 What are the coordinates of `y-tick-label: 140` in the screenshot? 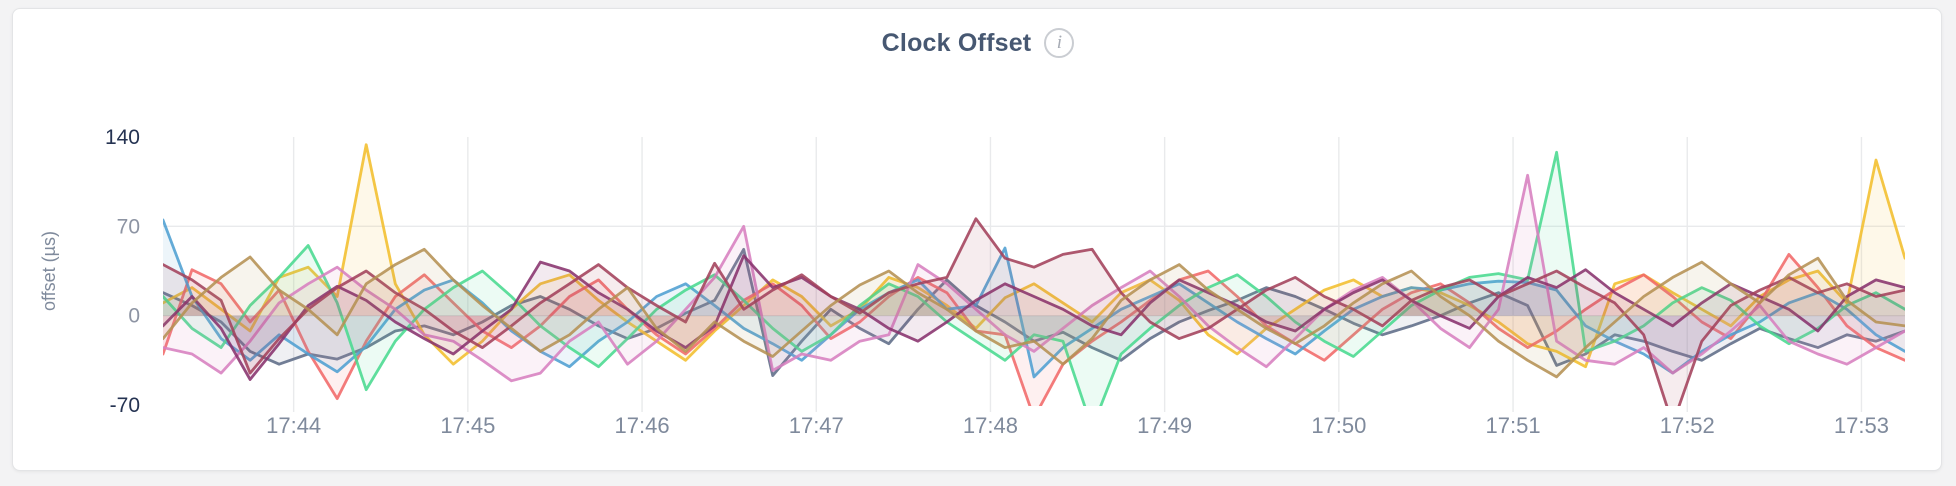 It's located at (122, 137).